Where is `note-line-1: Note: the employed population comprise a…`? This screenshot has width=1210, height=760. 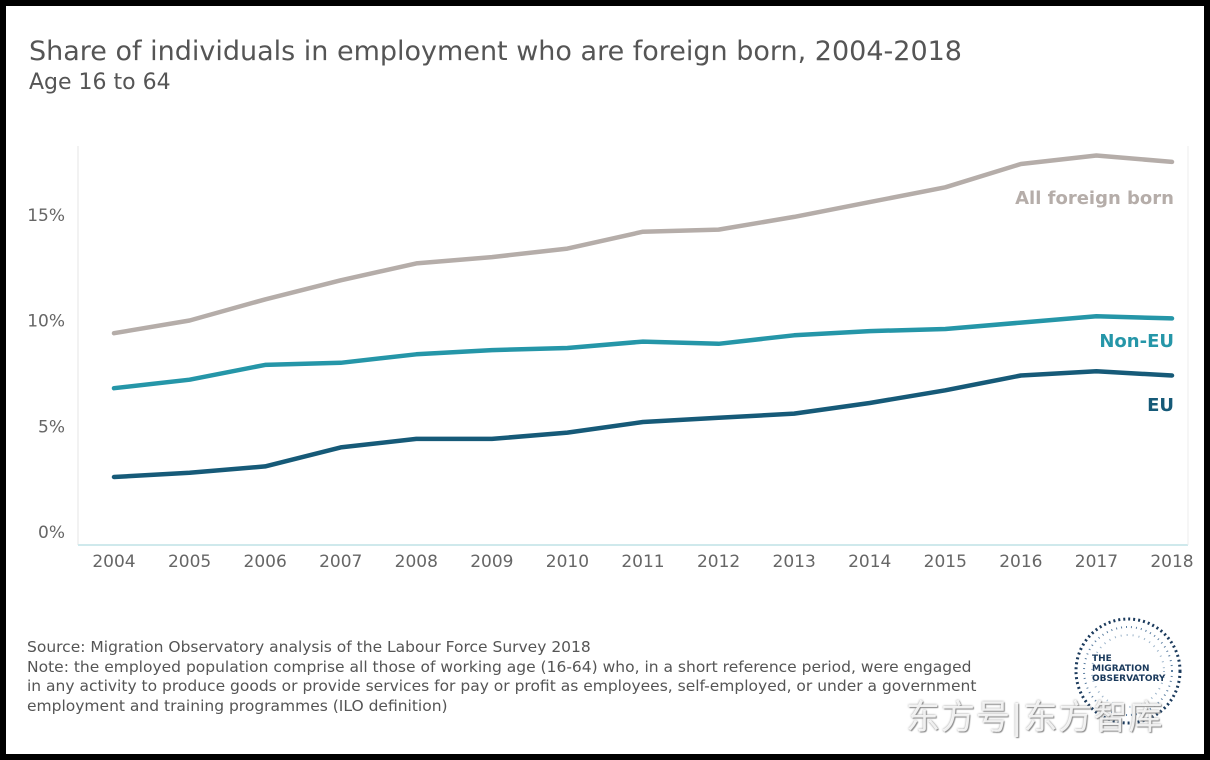 note-line-1: Note: the employed population comprise a… is located at coordinates (499, 666).